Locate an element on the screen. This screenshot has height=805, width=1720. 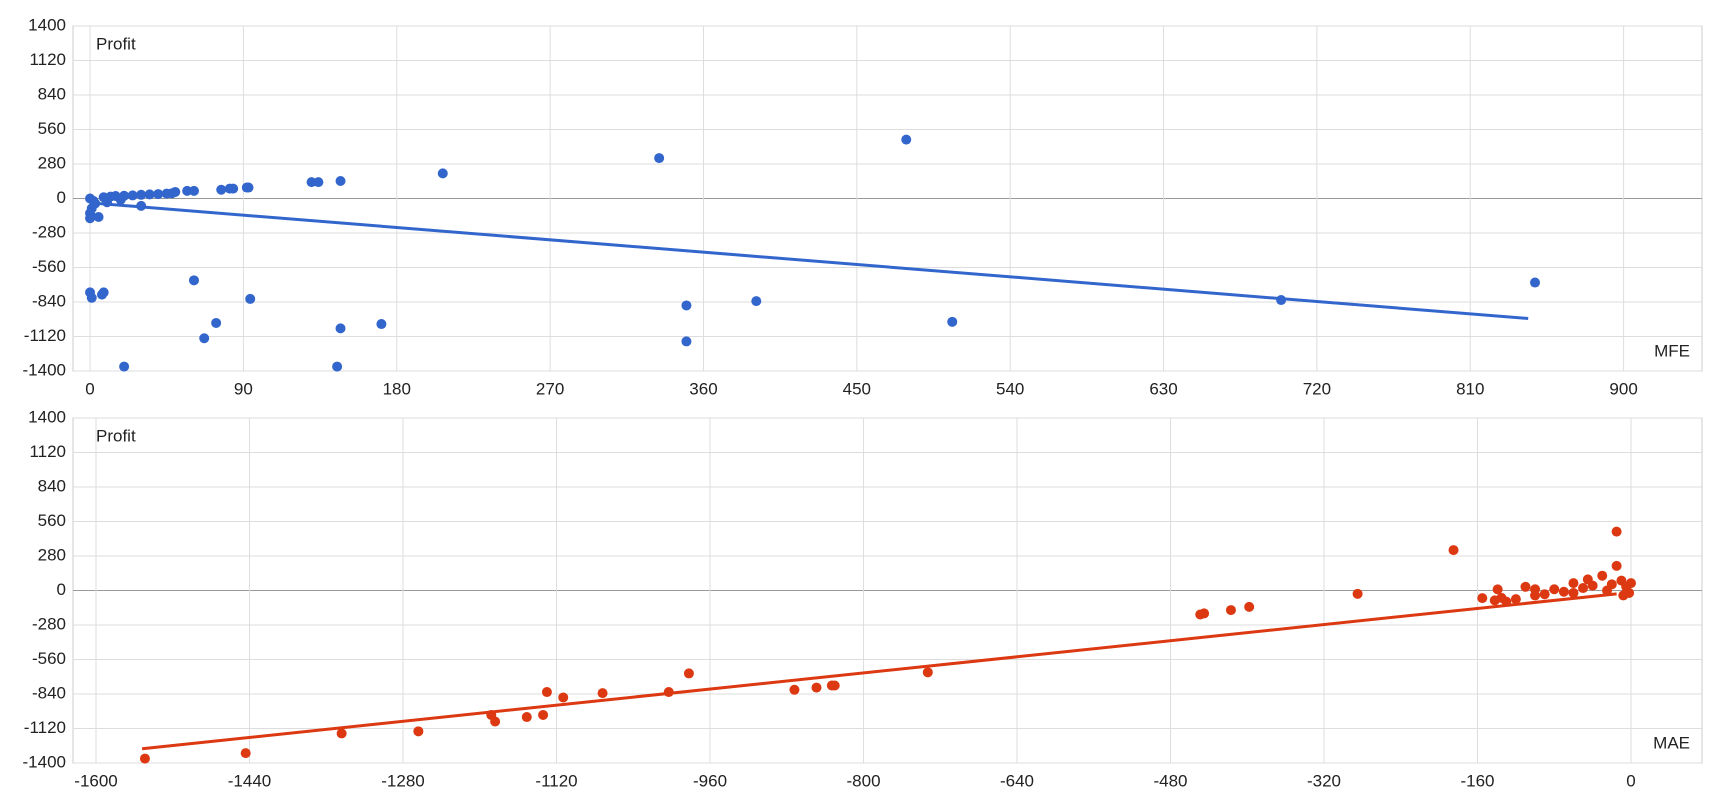
x-tick-label: -1280 is located at coordinates (402, 780).